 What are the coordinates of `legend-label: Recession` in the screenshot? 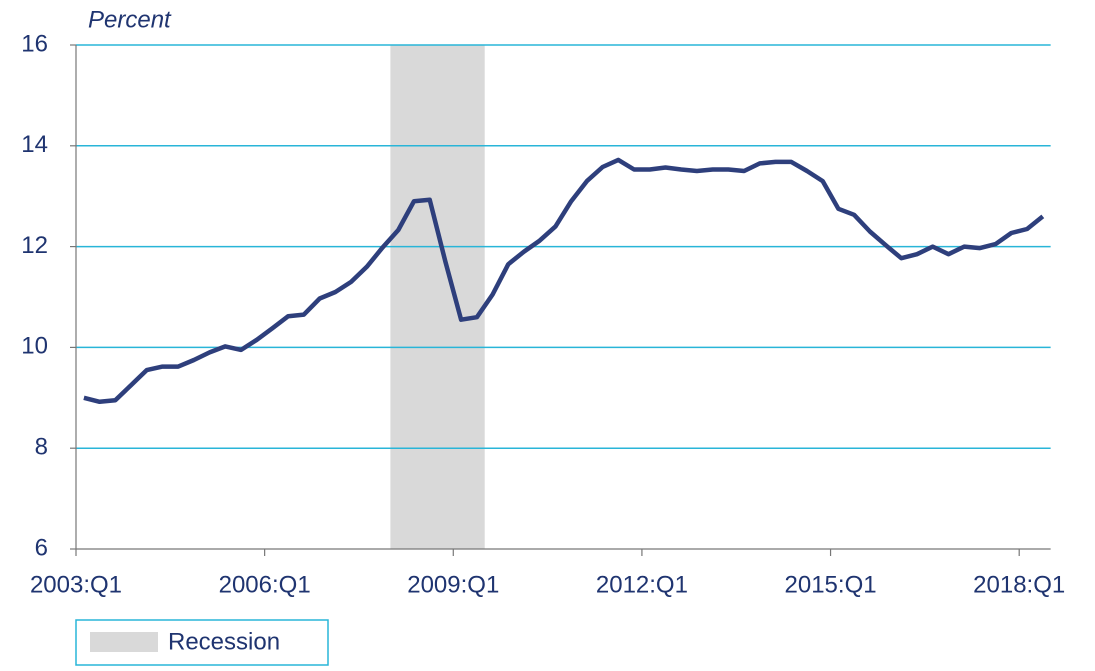 It's located at (224, 641).